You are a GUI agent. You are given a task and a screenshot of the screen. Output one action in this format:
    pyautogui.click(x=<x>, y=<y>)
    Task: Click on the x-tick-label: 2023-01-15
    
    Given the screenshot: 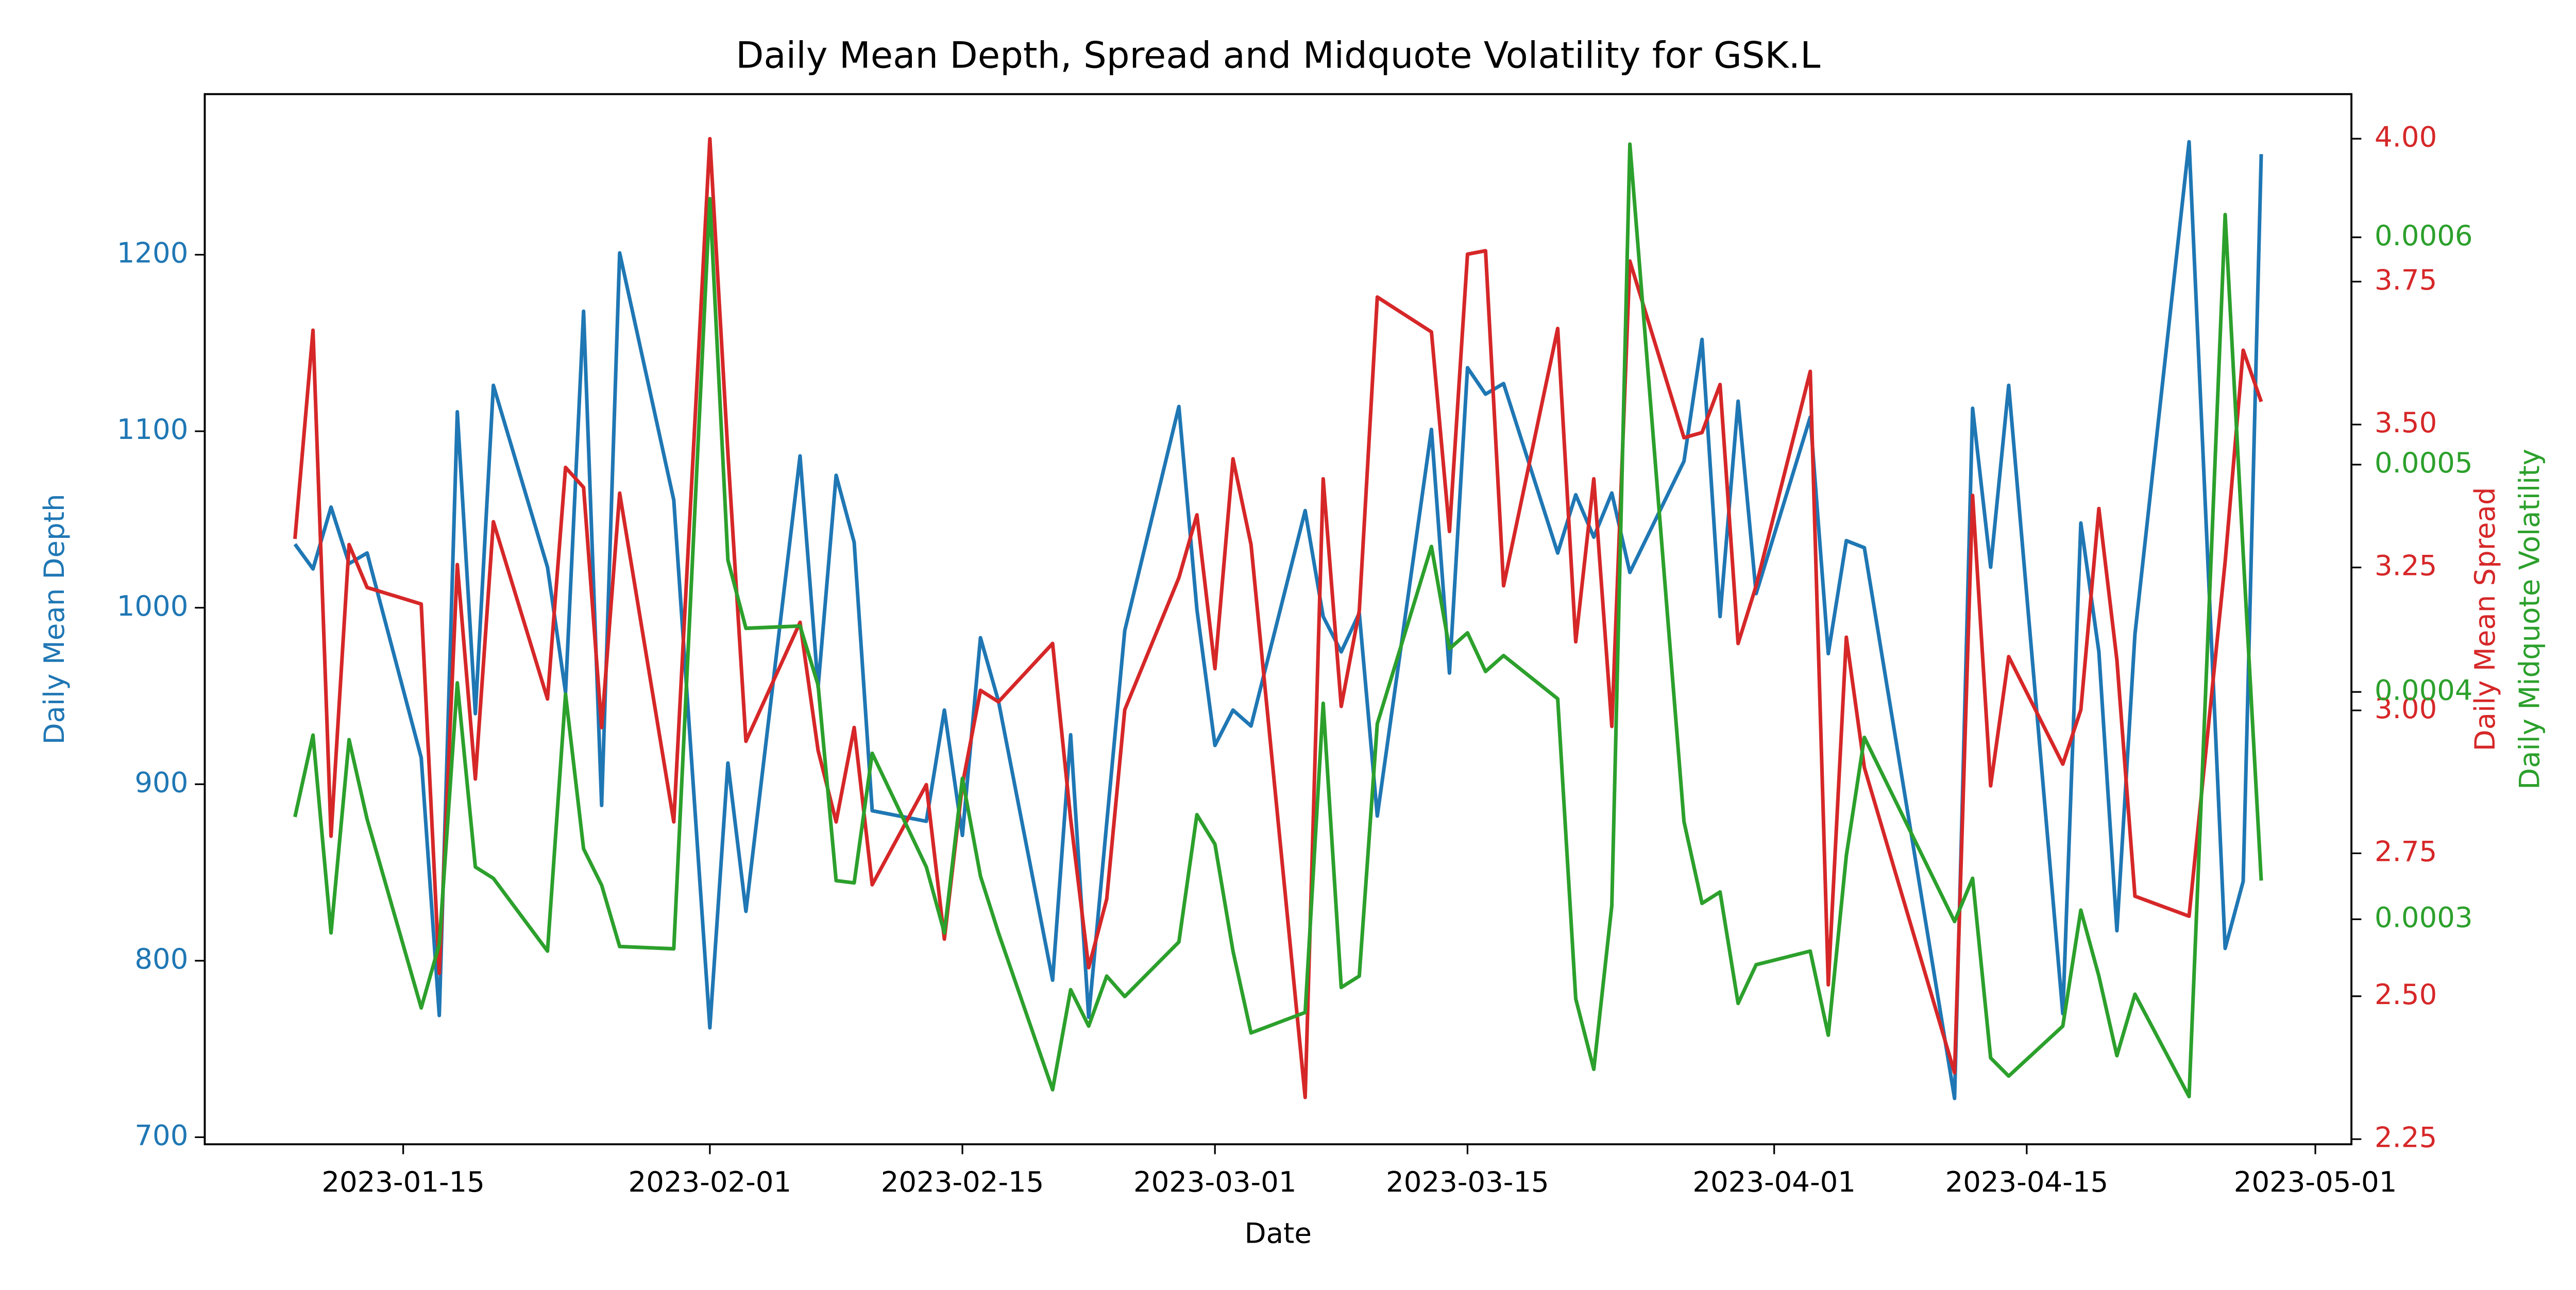 What is the action you would take?
    pyautogui.click(x=403, y=1181)
    